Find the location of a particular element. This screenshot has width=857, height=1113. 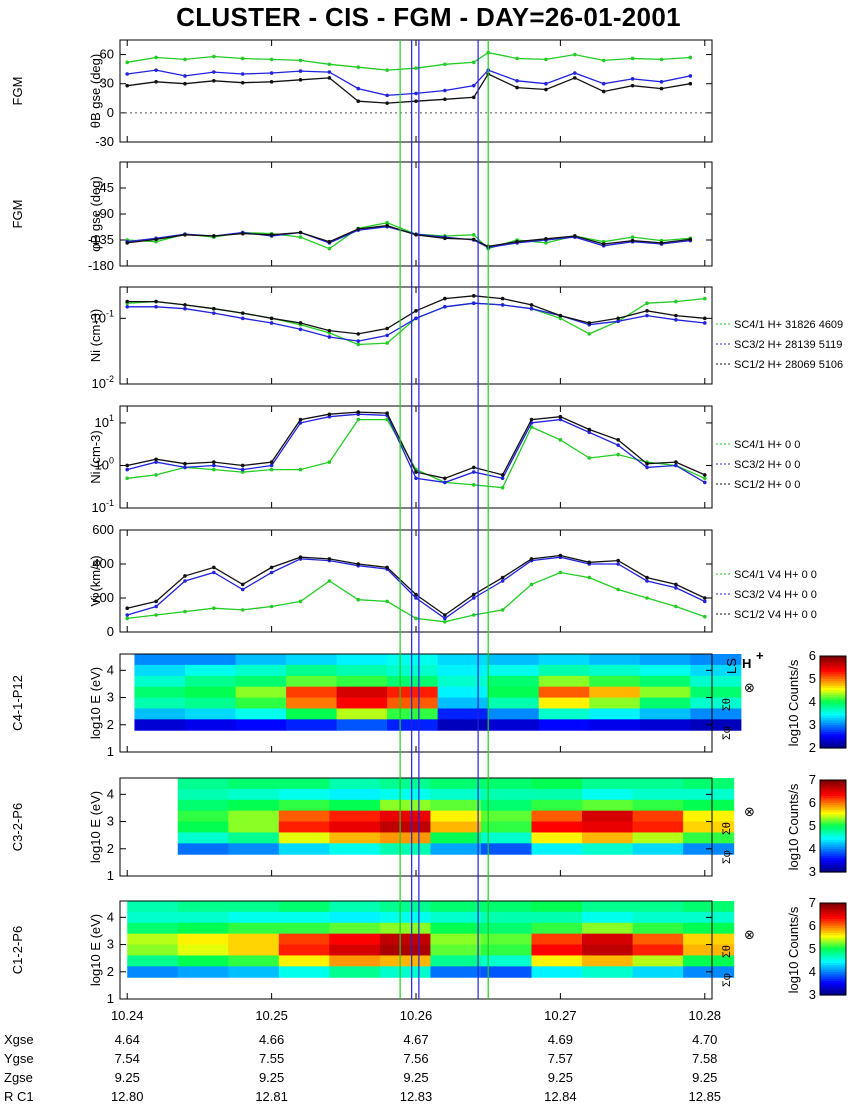

colorbar-tick-label: 6 is located at coordinates (812, 655).